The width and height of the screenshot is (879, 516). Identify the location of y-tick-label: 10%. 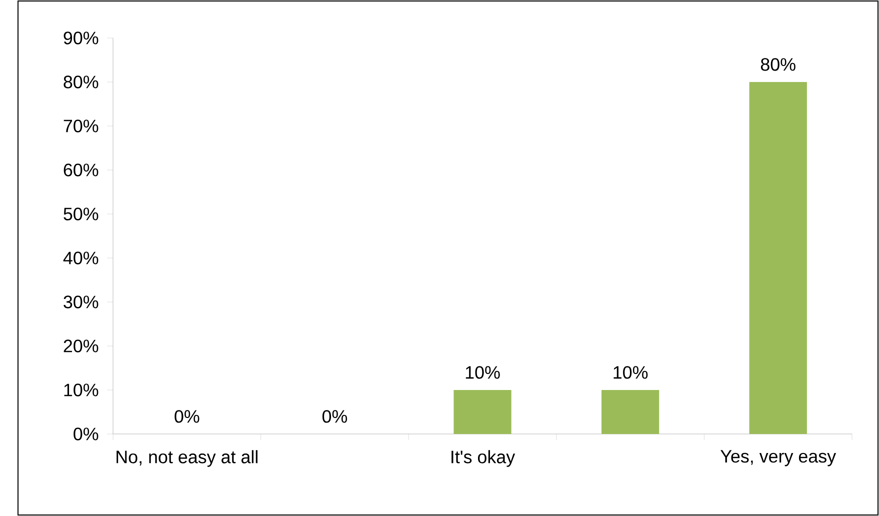
(81, 390).